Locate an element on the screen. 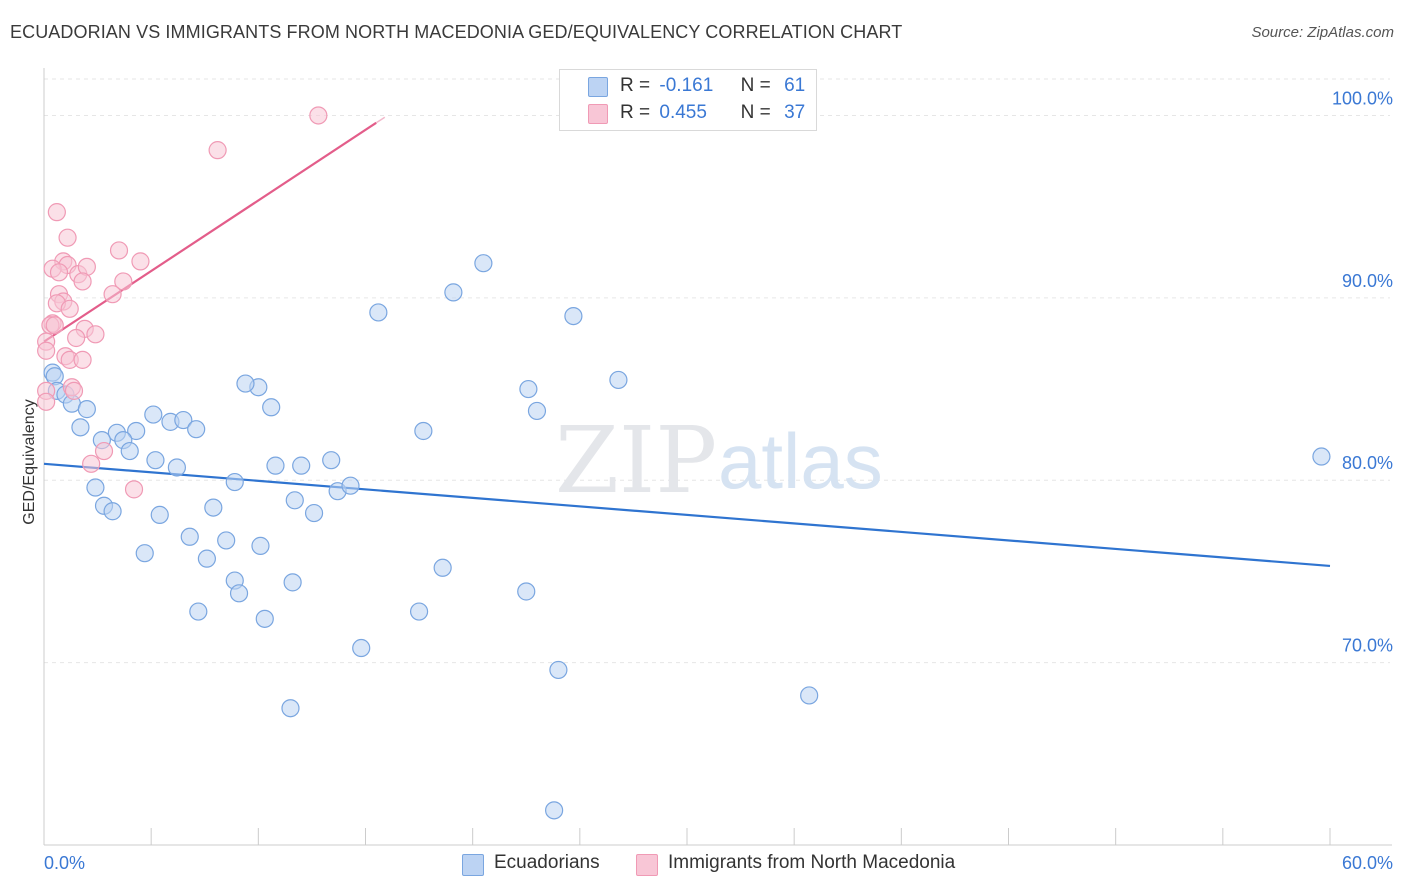 Image resolution: width=1406 pixels, height=892 pixels. y-tick-label: 80.0% is located at coordinates (1367, 463).